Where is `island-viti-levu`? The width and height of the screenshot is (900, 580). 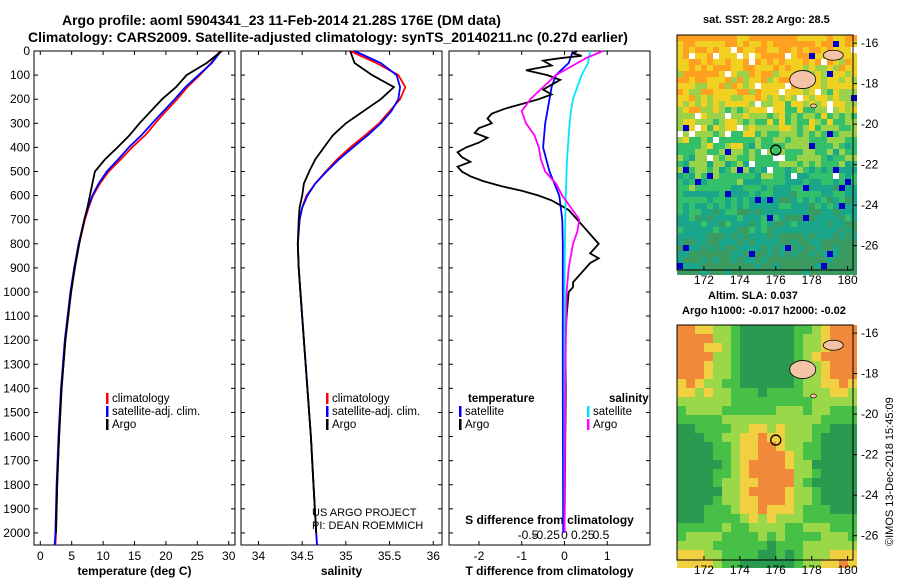
island-viti-levu is located at coordinates (803, 79).